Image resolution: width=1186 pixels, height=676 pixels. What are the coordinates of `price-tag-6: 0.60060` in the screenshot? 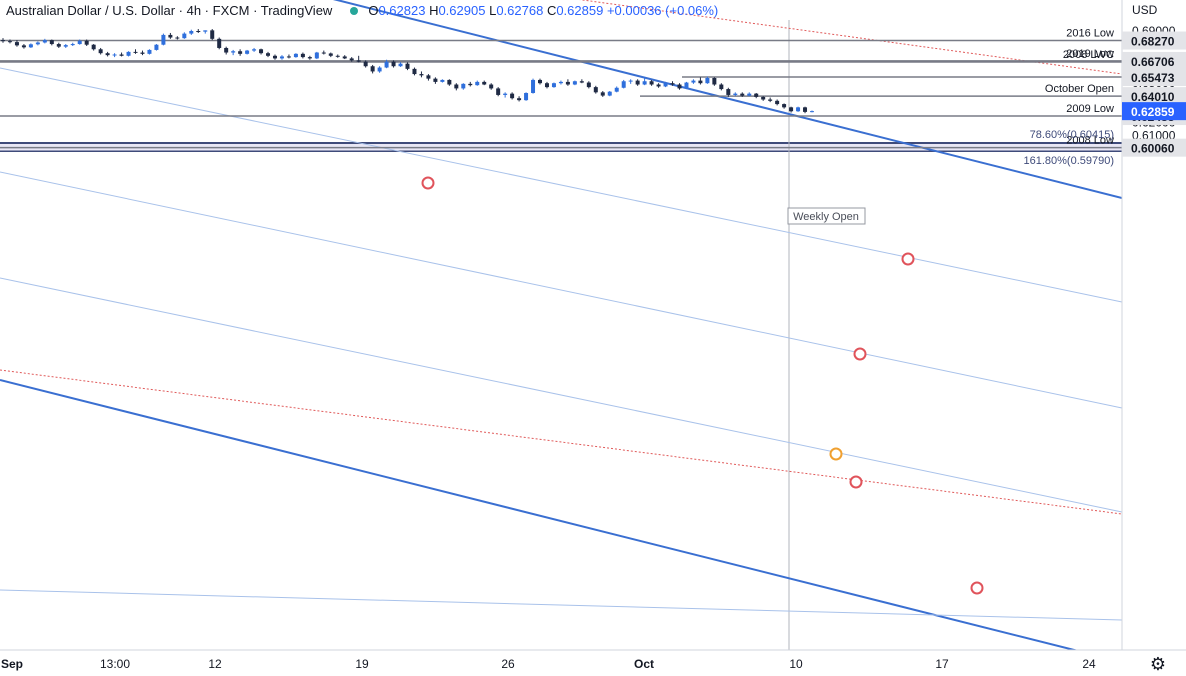 It's located at (1154, 147).